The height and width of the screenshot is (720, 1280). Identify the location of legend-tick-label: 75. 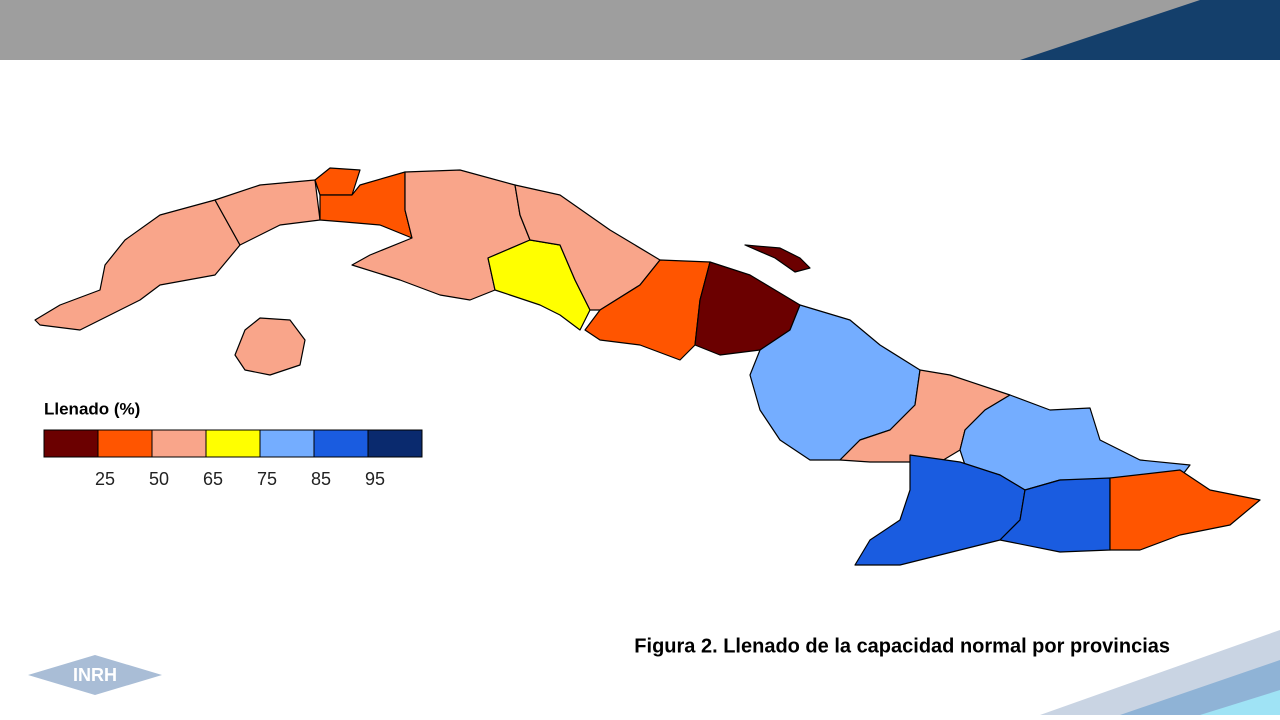
(267, 479).